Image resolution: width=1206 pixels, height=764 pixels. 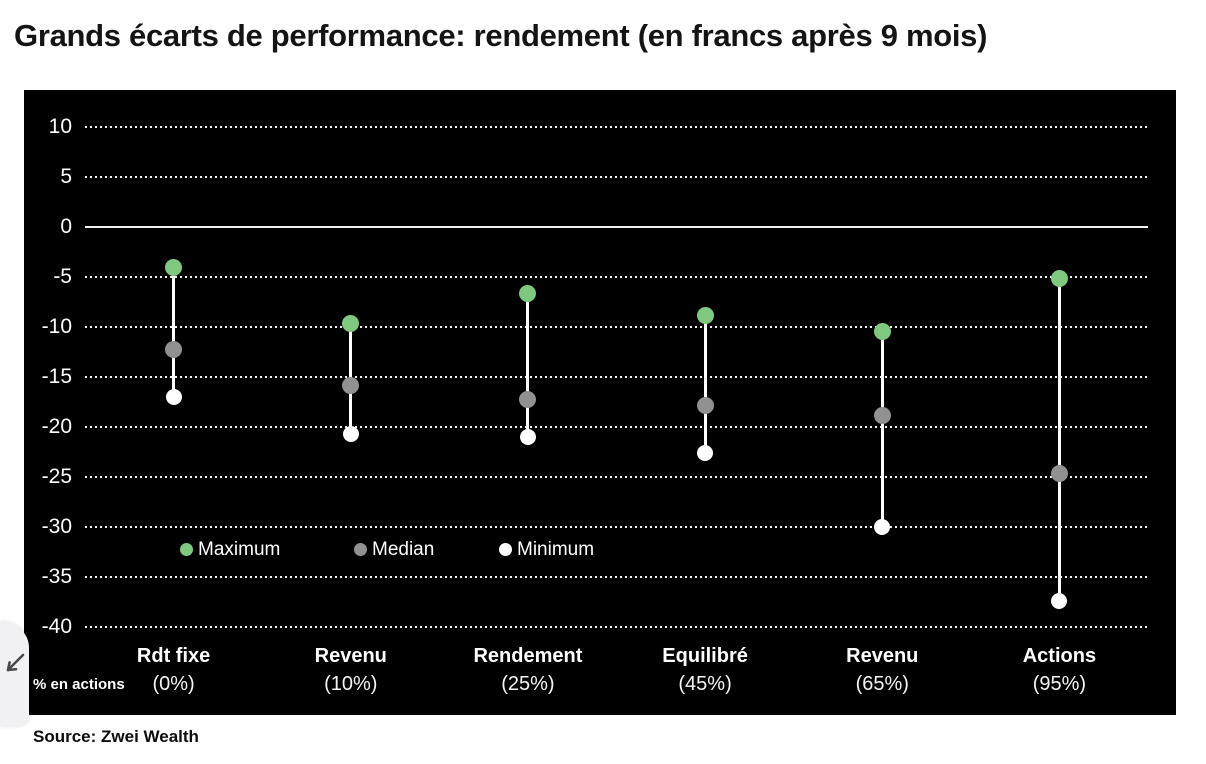 I want to click on category-label: Actions, so click(x=1059, y=656).